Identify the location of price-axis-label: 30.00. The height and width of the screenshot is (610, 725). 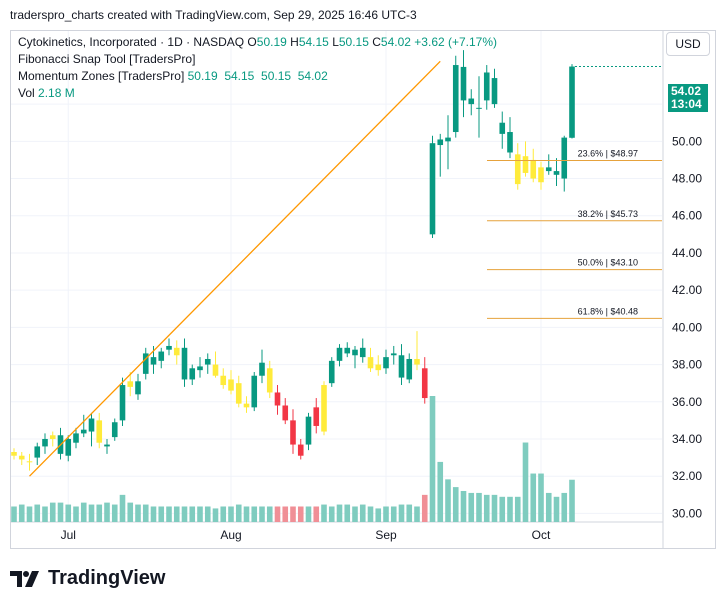
(687, 513).